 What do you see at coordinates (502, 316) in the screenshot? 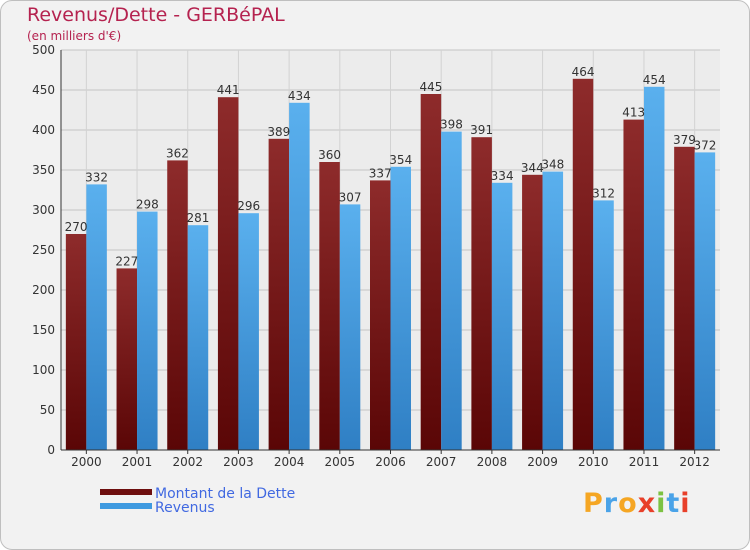
I see `bar-revenus-2008` at bounding box center [502, 316].